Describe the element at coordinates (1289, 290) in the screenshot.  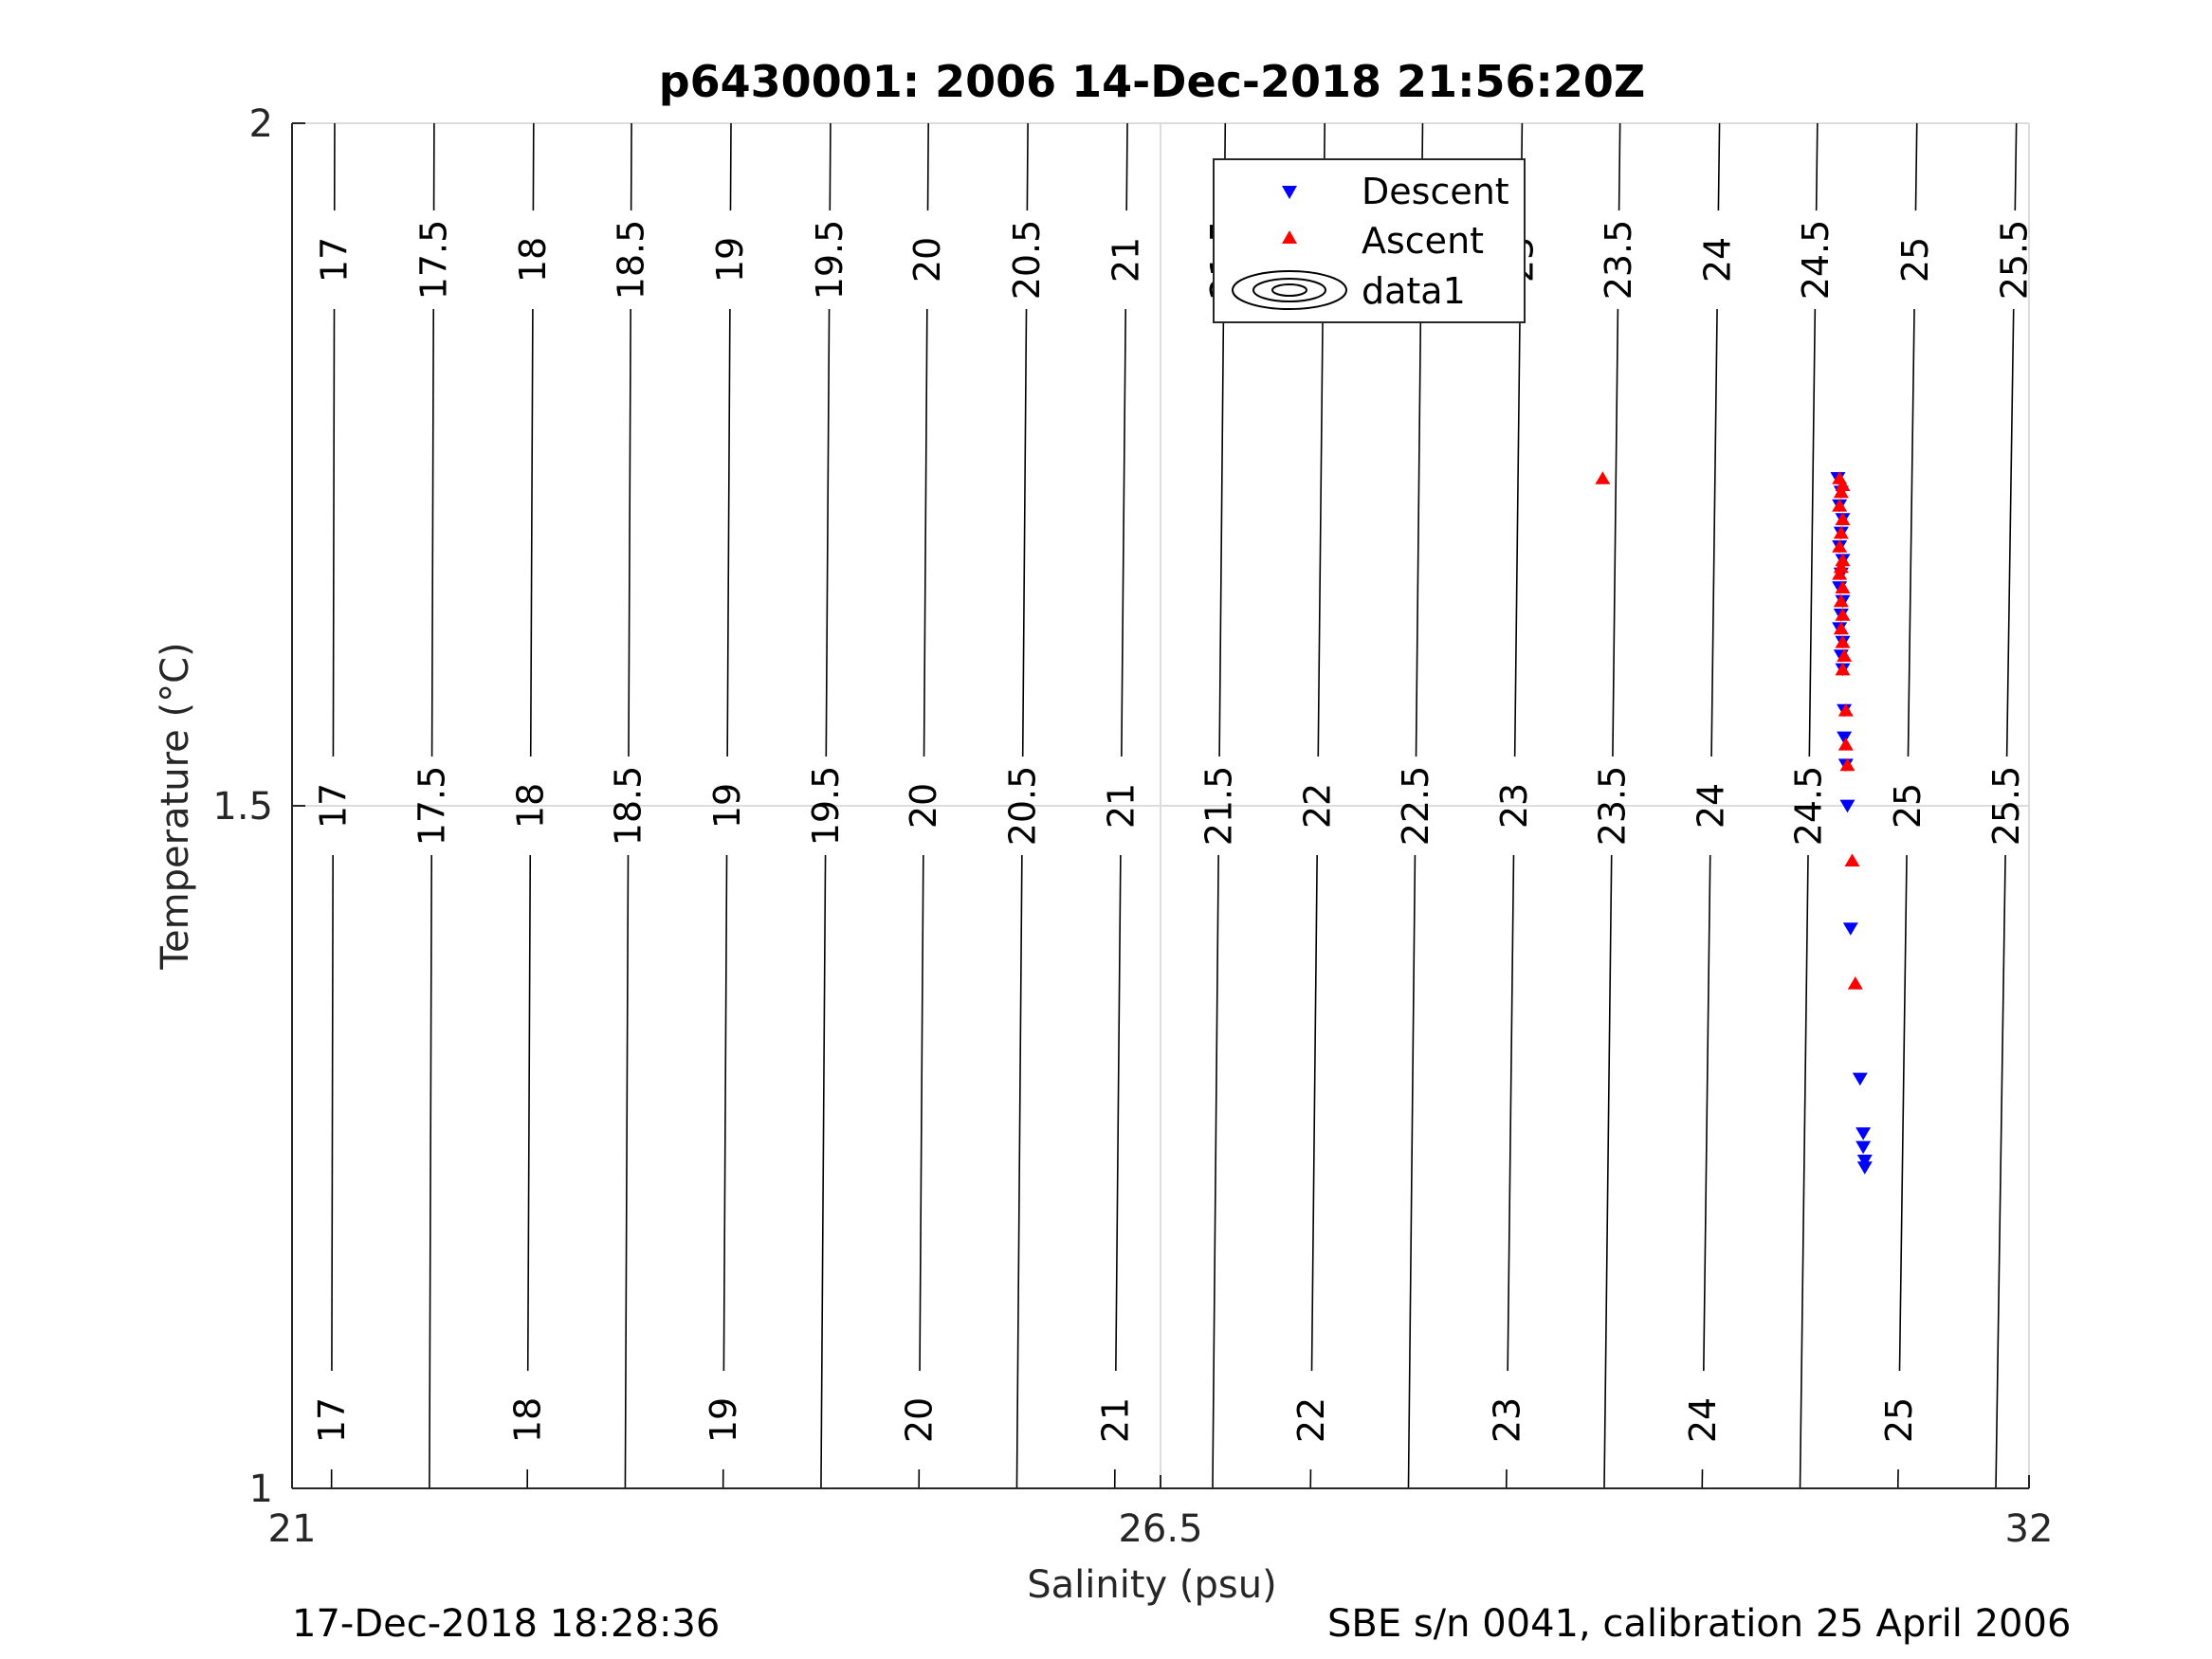
I see `legend-contour-icon` at that location.